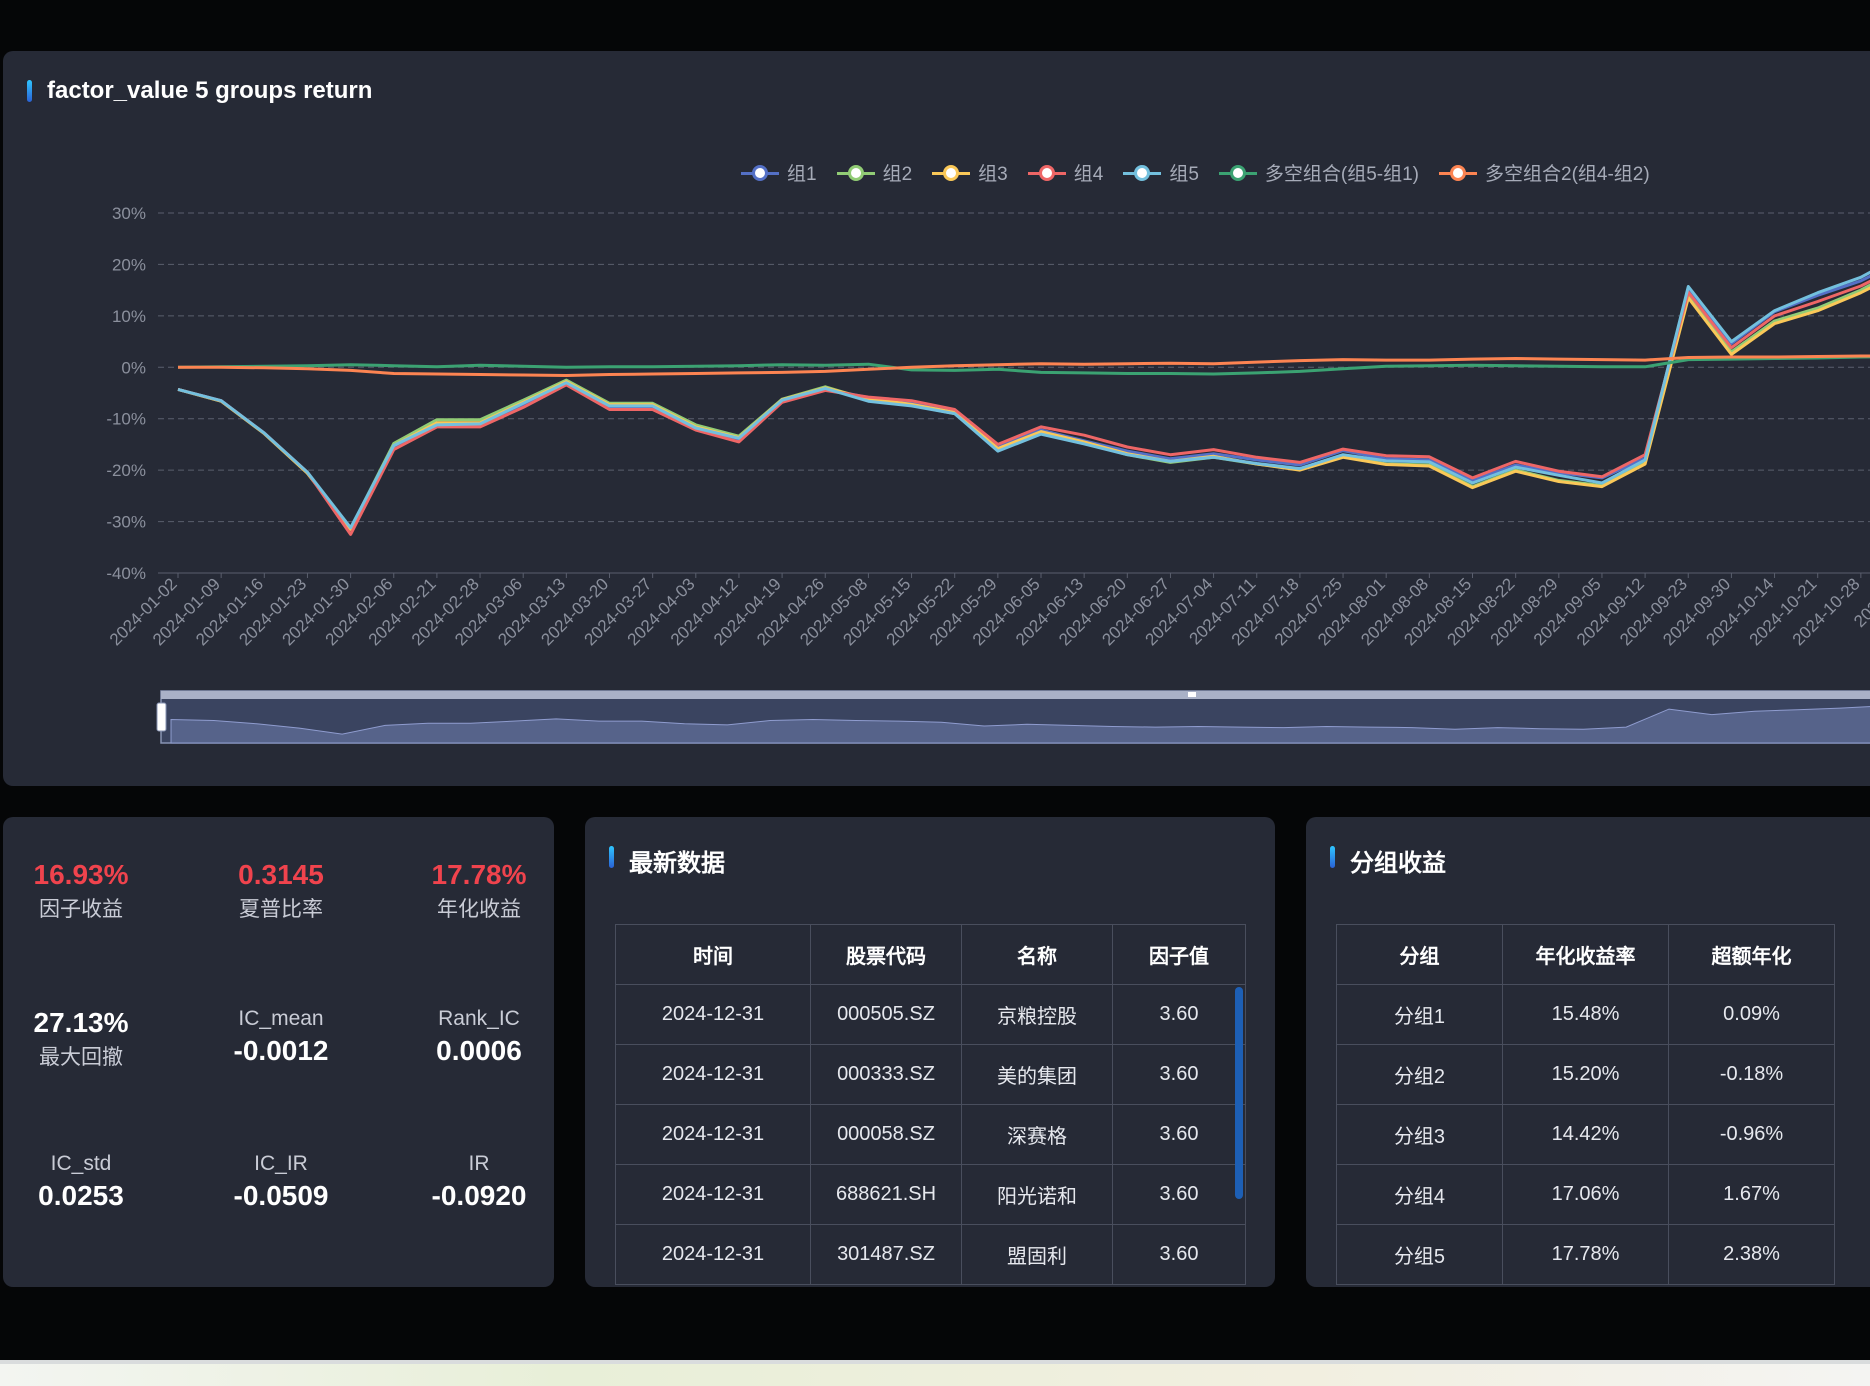 This screenshot has height=1386, width=1870. What do you see at coordinates (1419, 1134) in the screenshot?
I see `table-cell: 分组3` at bounding box center [1419, 1134].